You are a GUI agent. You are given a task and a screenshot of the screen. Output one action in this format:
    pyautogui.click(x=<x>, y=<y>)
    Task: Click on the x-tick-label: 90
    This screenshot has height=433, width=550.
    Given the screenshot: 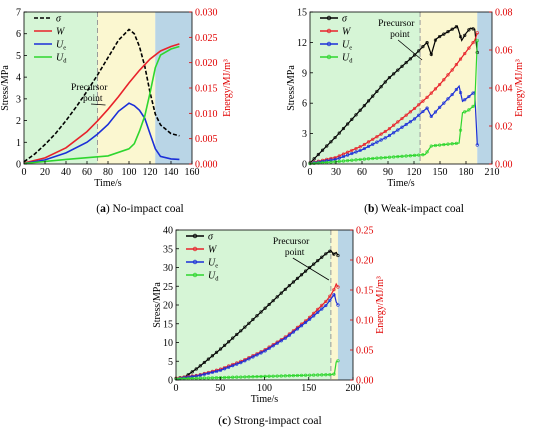 What is the action you would take?
    pyautogui.click(x=388, y=172)
    